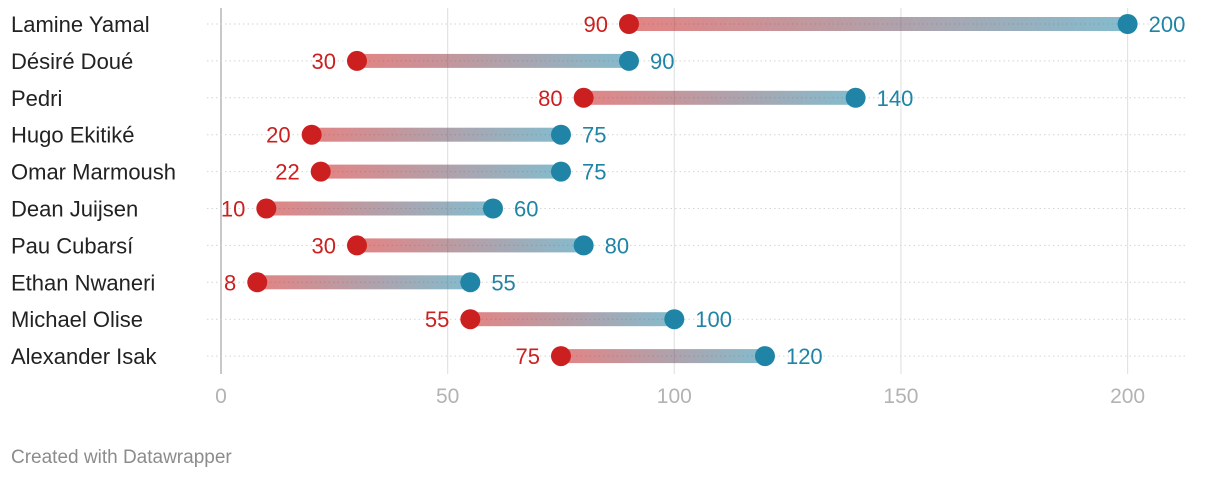  Describe the element at coordinates (447, 396) in the screenshot. I see `x-tick-label: 50` at that location.